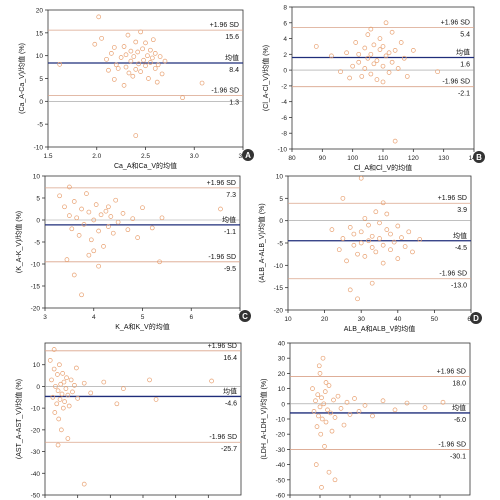  I want to click on y-tick-label: -6, so click(284, 118).